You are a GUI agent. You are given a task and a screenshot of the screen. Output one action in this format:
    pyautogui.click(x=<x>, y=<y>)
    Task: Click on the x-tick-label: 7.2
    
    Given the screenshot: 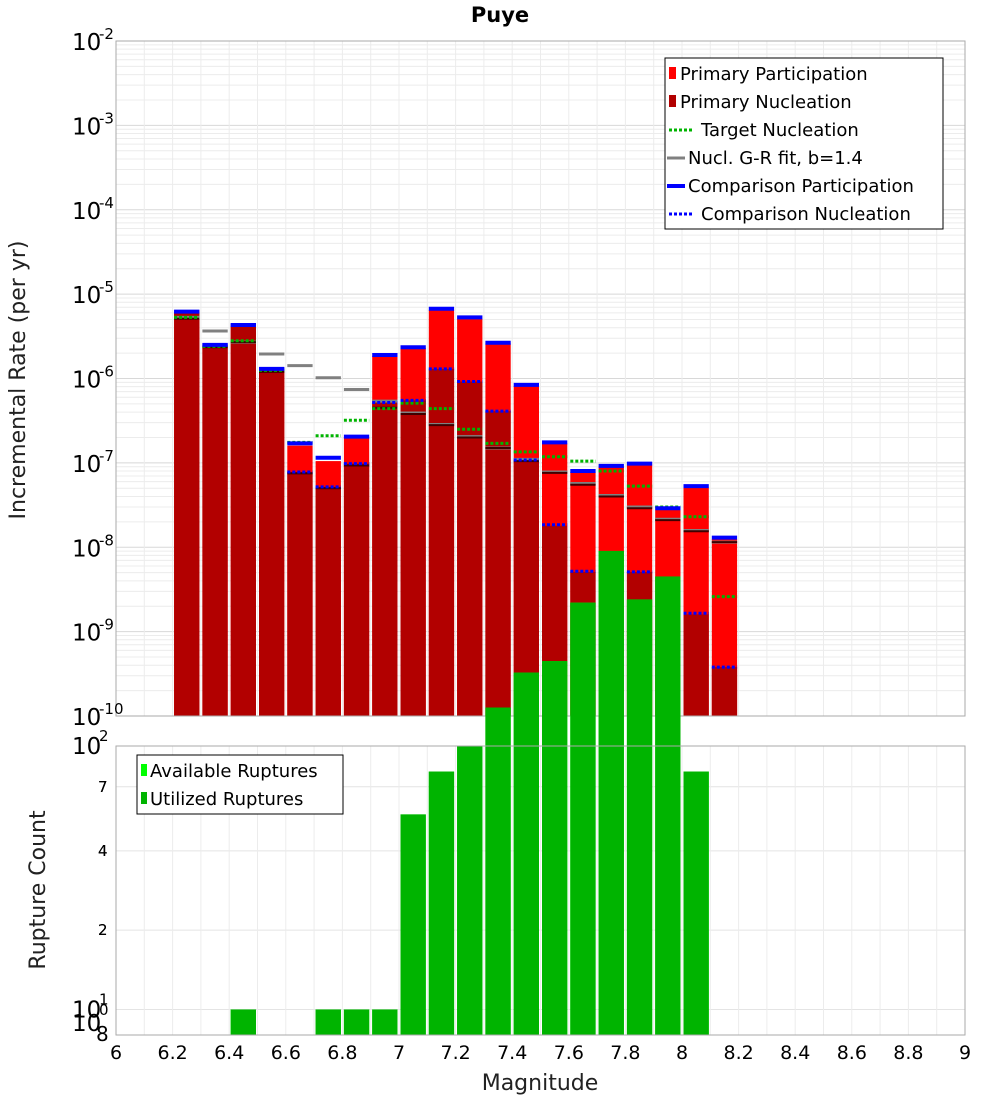 What is the action you would take?
    pyautogui.click(x=455, y=1053)
    